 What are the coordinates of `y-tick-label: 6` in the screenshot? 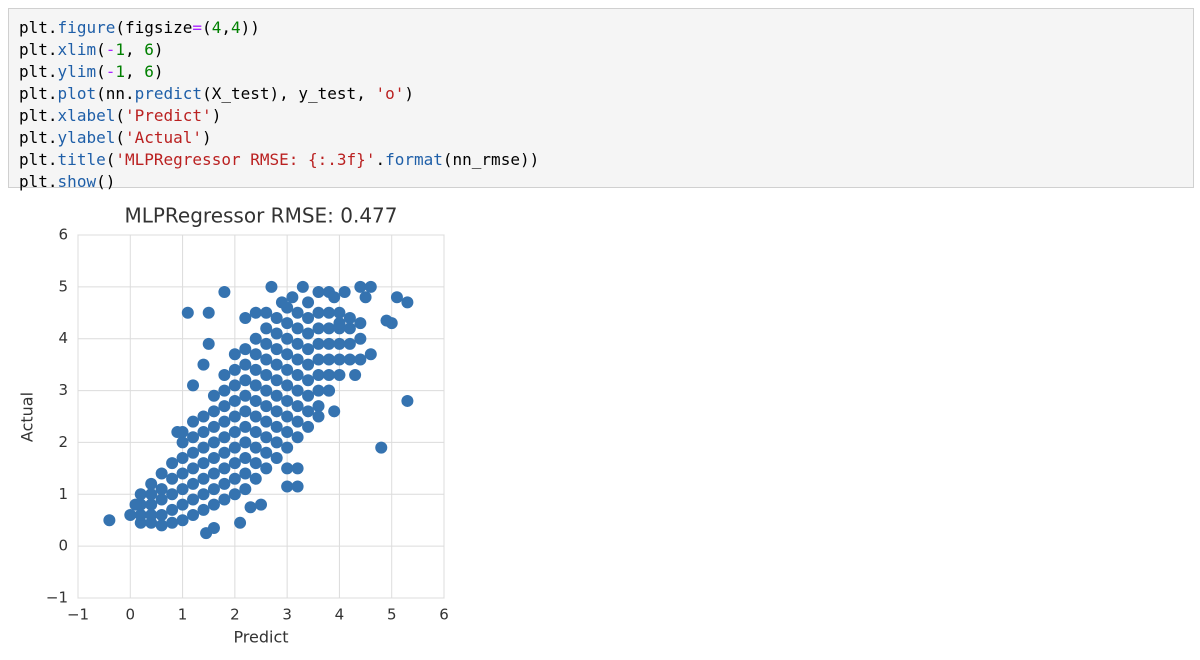 It's located at (63, 235).